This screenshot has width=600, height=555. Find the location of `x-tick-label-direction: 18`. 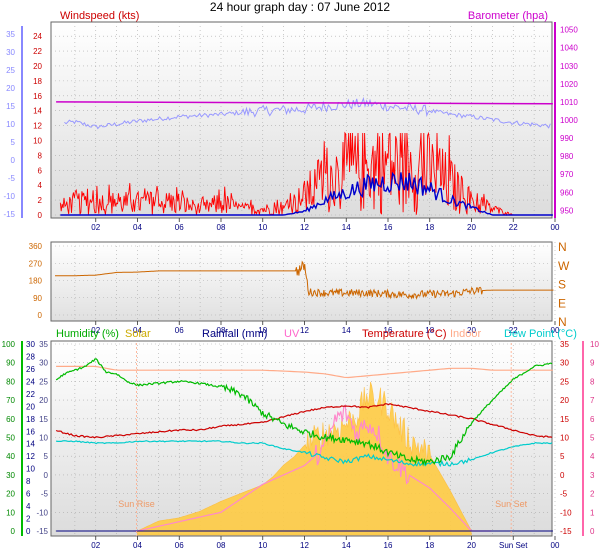

x-tick-label-direction: 18 is located at coordinates (429, 330).